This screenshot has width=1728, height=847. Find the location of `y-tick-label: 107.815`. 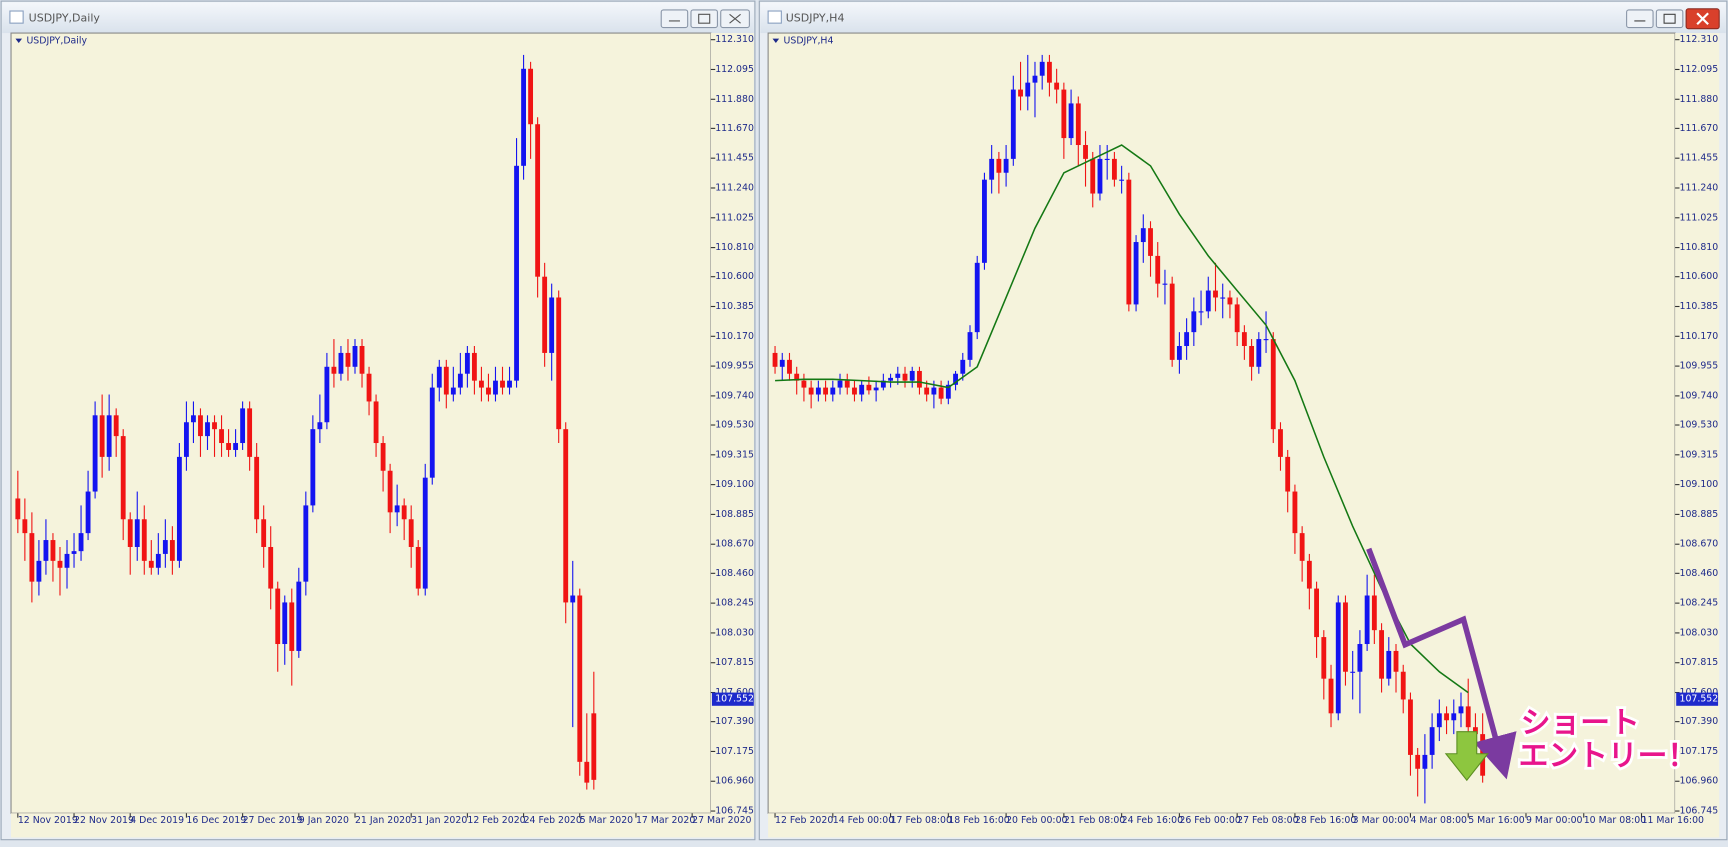

y-tick-label: 107.815 is located at coordinates (734, 662).